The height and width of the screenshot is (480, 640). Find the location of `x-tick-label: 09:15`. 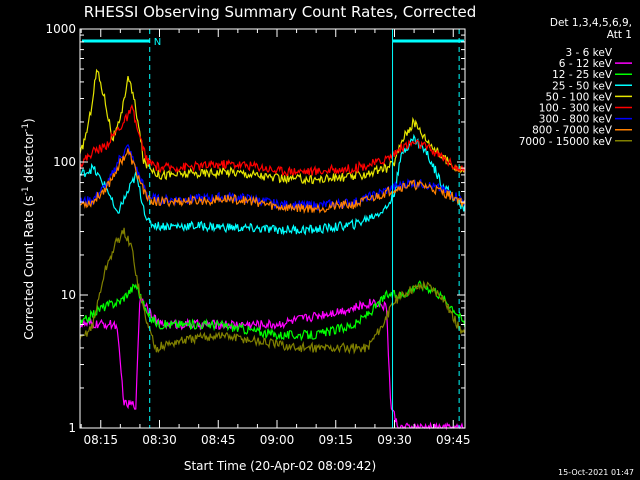

x-tick-label: 09:15 is located at coordinates (335, 440).